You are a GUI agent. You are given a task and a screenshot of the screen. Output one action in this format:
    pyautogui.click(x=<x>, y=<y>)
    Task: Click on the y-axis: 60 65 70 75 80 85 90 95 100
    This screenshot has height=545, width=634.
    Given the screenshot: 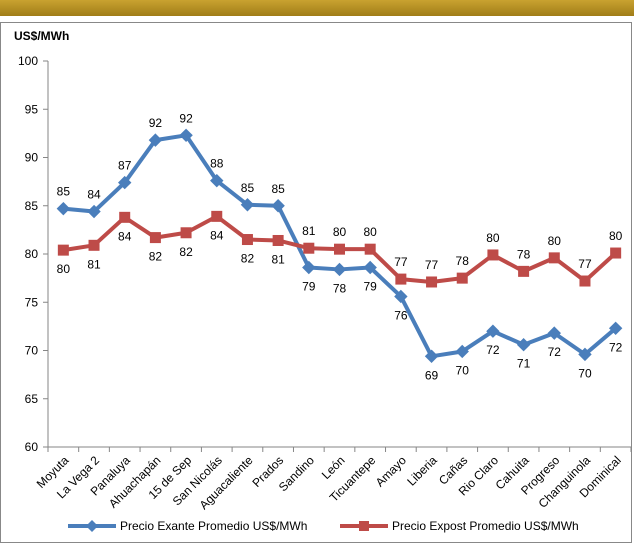 What is the action you would take?
    pyautogui.click(x=33, y=254)
    